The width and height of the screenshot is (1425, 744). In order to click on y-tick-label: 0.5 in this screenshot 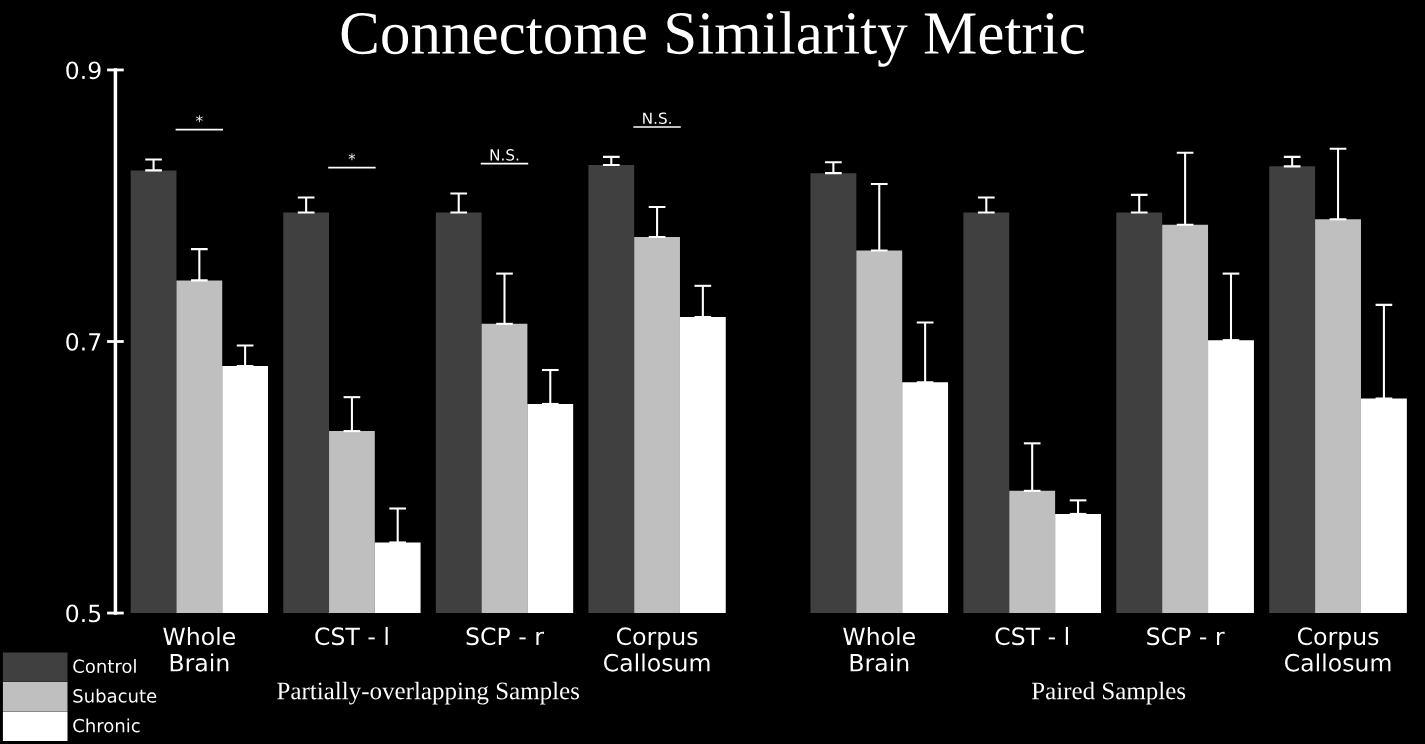, I will do `click(83, 613)`.